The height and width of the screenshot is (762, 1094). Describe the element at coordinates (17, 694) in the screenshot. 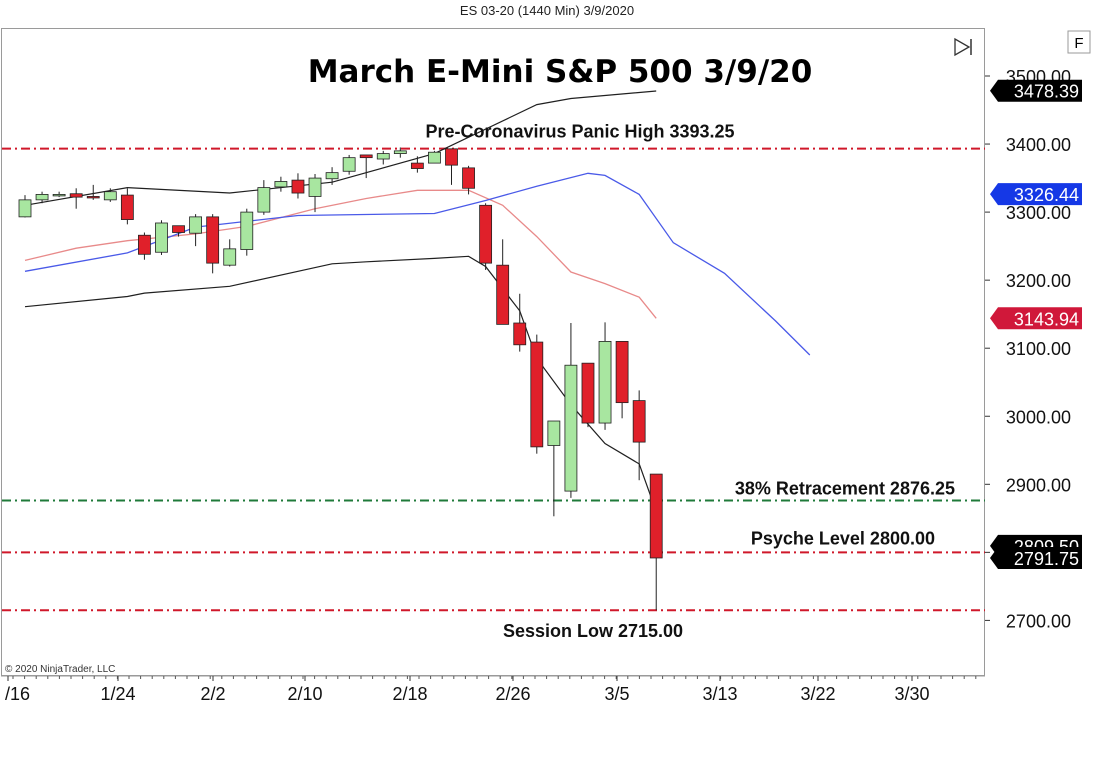

I see `x-tick-label: /16` at that location.